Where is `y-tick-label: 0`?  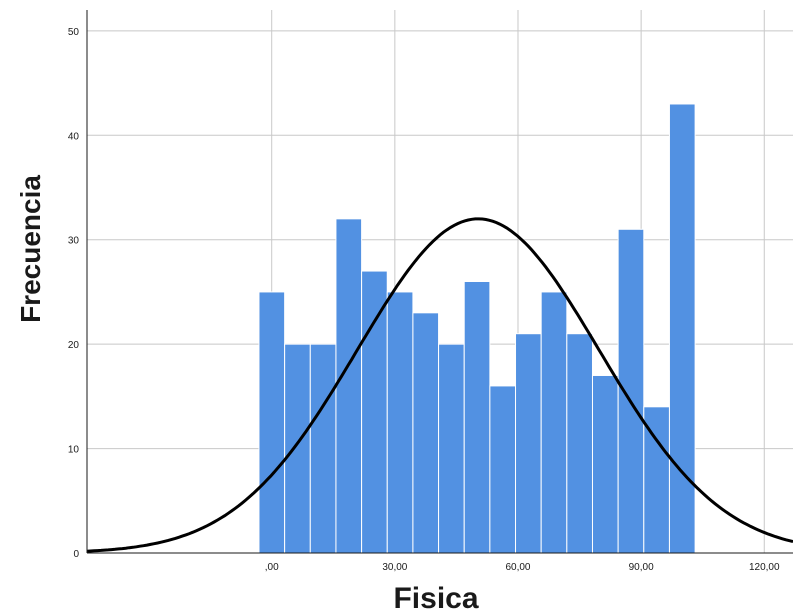 y-tick-label: 0 is located at coordinates (76, 554).